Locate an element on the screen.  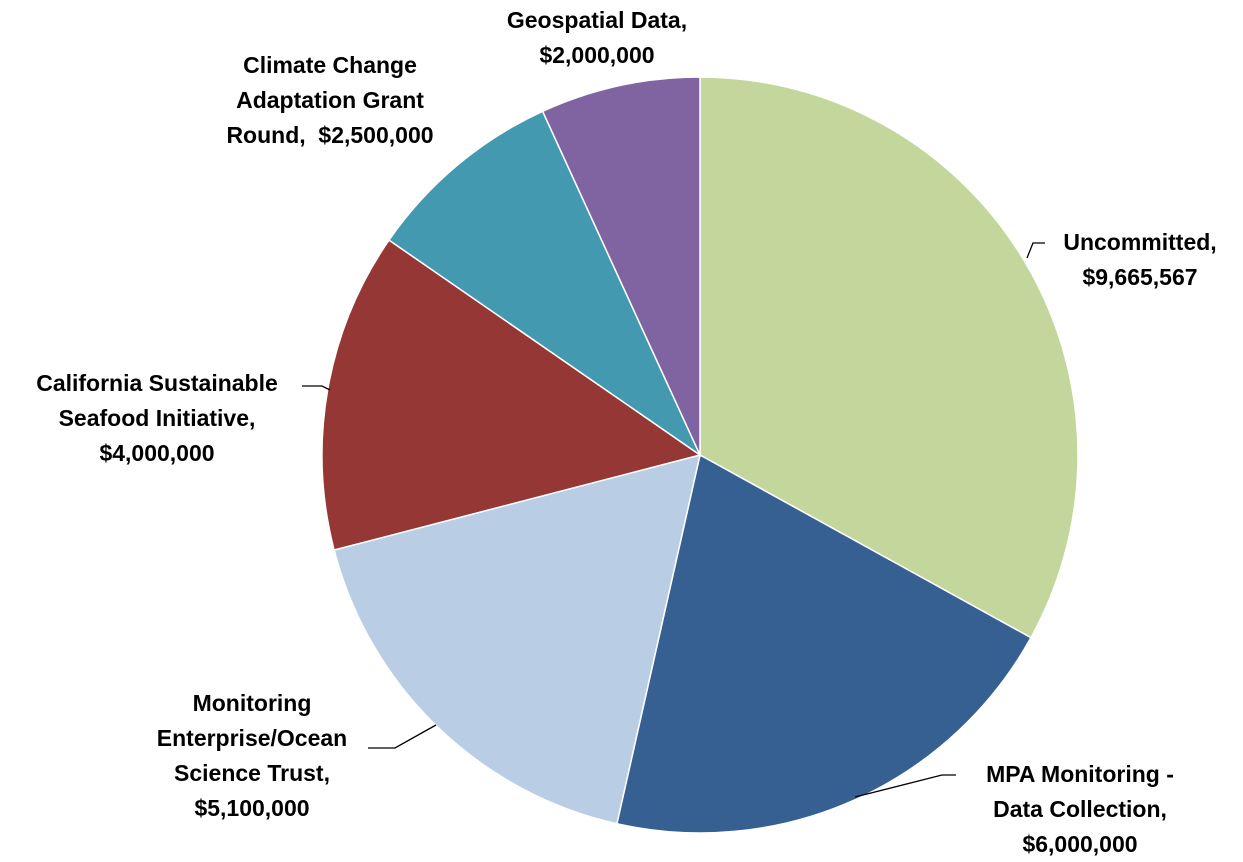
category-label: Climate Change Adaptation Grant Round, is located at coordinates (325, 100).